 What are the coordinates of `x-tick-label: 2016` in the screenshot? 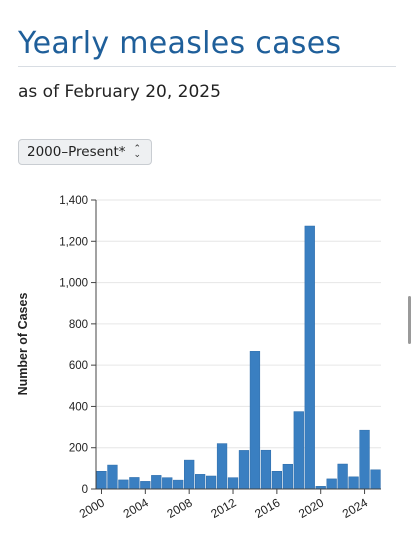 It's located at (267, 508).